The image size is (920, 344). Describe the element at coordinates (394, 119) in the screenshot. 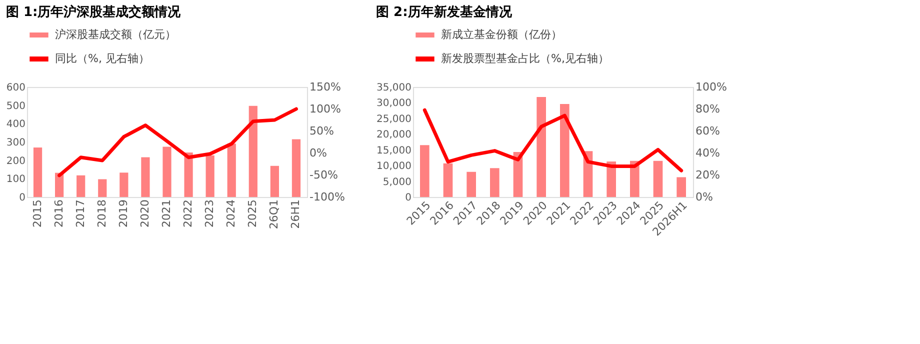

I see `y-tick-label: 25,000` at that location.